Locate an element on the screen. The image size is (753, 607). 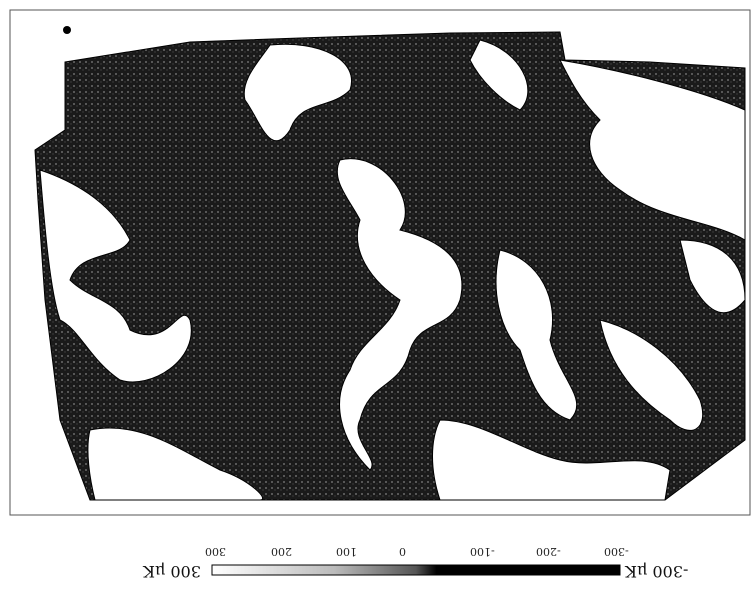
tick-label: -100 is located at coordinates (482, 551).